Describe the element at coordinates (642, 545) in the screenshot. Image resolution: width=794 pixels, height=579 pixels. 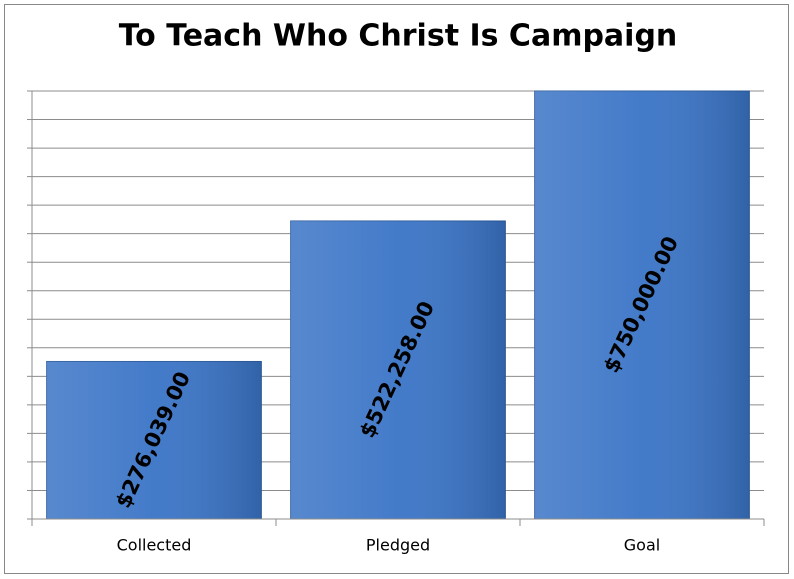
I see `x-tick-label: Goal` at that location.